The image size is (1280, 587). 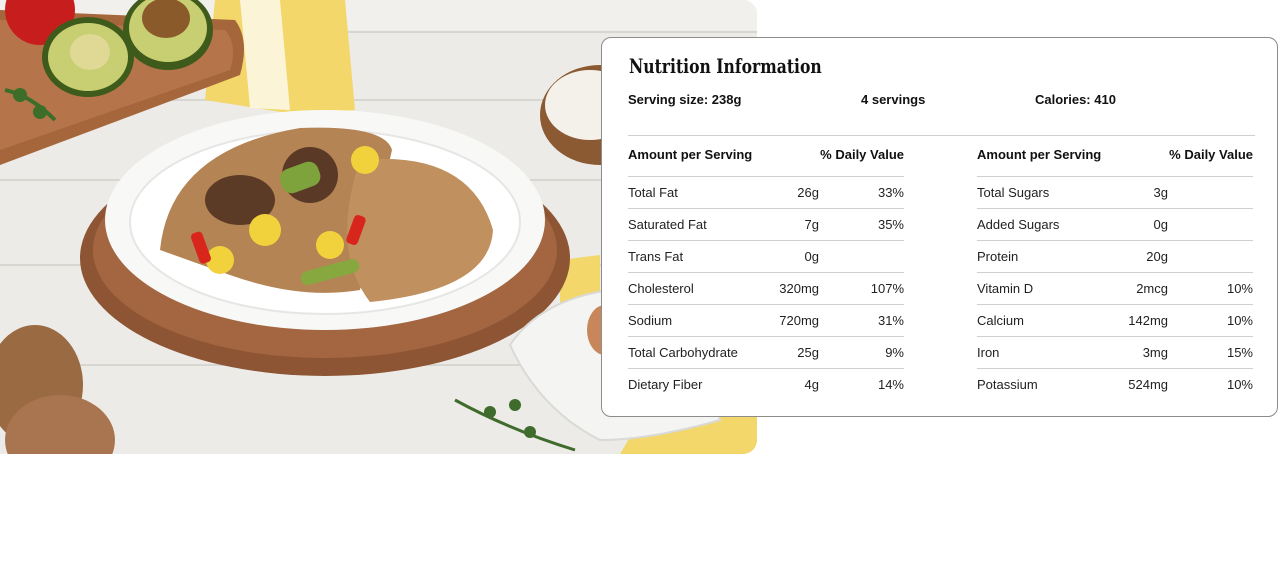 What do you see at coordinates (1075, 99) in the screenshot?
I see `calories: Calories: 410` at bounding box center [1075, 99].